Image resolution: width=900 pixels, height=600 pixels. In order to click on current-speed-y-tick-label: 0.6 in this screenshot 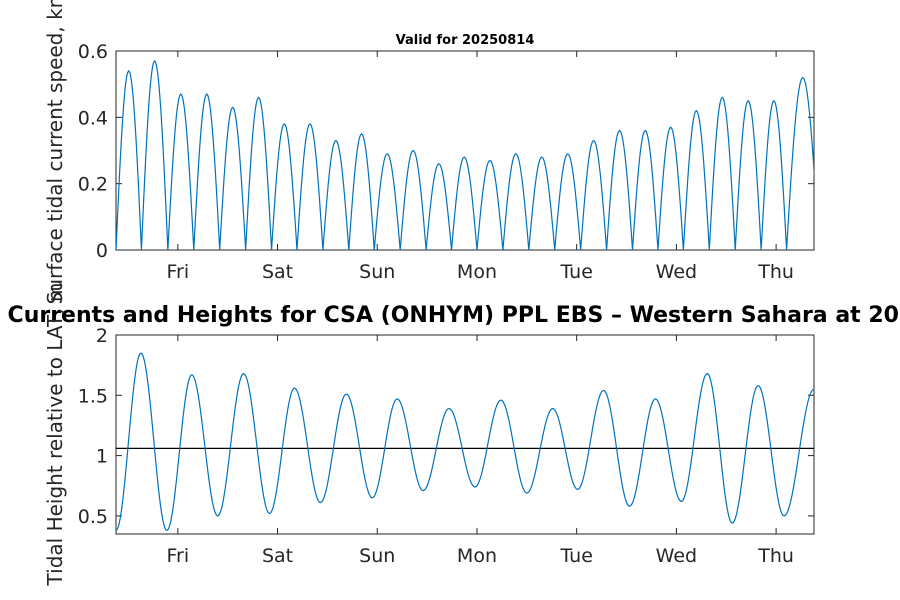, I will do `click(93, 52)`.